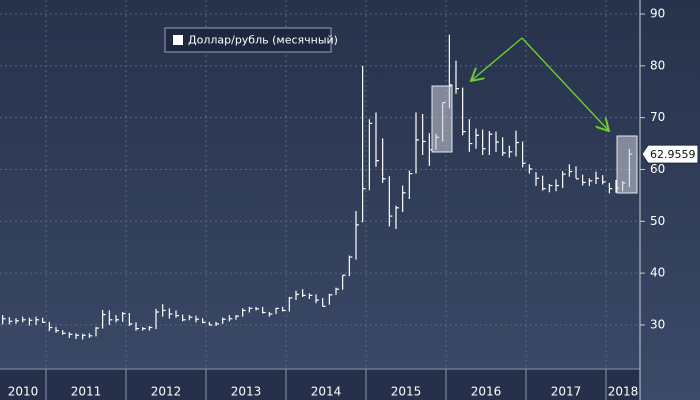 The height and width of the screenshot is (400, 700). Describe the element at coordinates (657, 13) in the screenshot. I see `y-tick-label: 90` at that location.